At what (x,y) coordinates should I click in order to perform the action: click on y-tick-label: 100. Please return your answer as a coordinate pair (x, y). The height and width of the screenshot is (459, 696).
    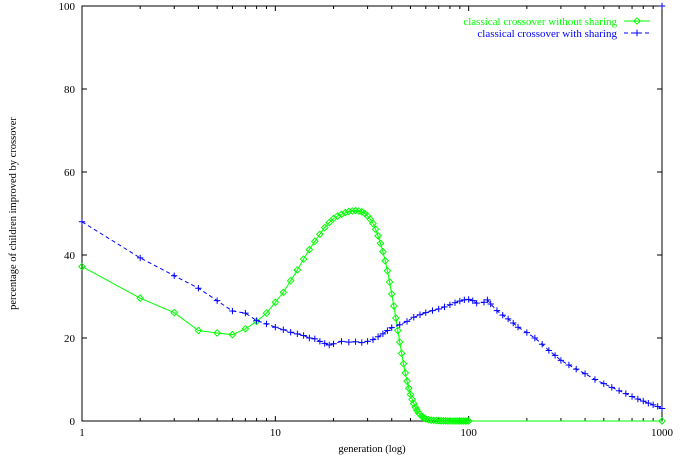
    Looking at the image, I should click on (67, 7).